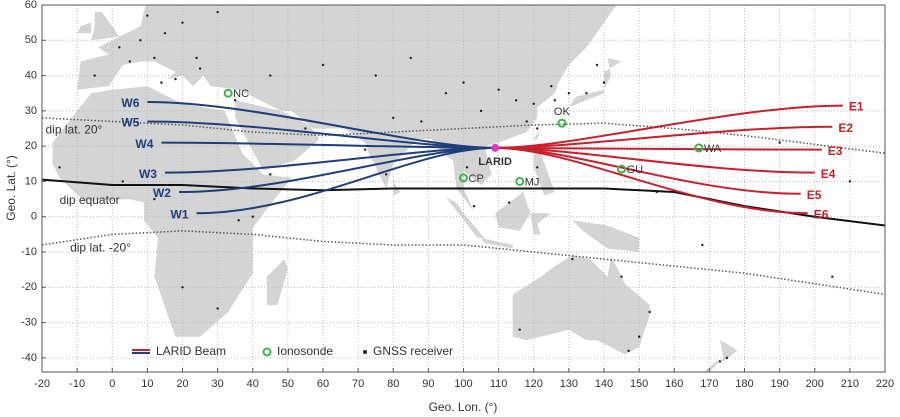  I want to click on x-tick-label: 190, so click(779, 384).